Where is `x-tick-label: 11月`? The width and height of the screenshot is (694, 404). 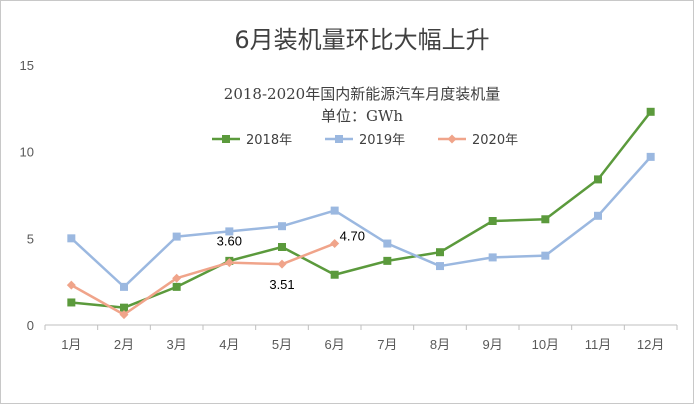
x-tick-label: 11月 is located at coordinates (598, 344).